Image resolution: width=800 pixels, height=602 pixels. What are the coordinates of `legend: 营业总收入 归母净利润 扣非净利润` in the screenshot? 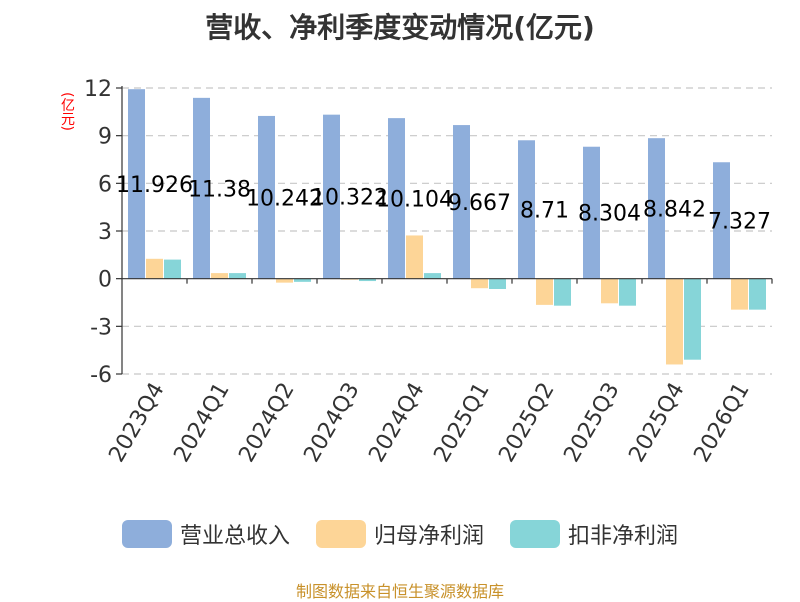 It's located at (400, 534).